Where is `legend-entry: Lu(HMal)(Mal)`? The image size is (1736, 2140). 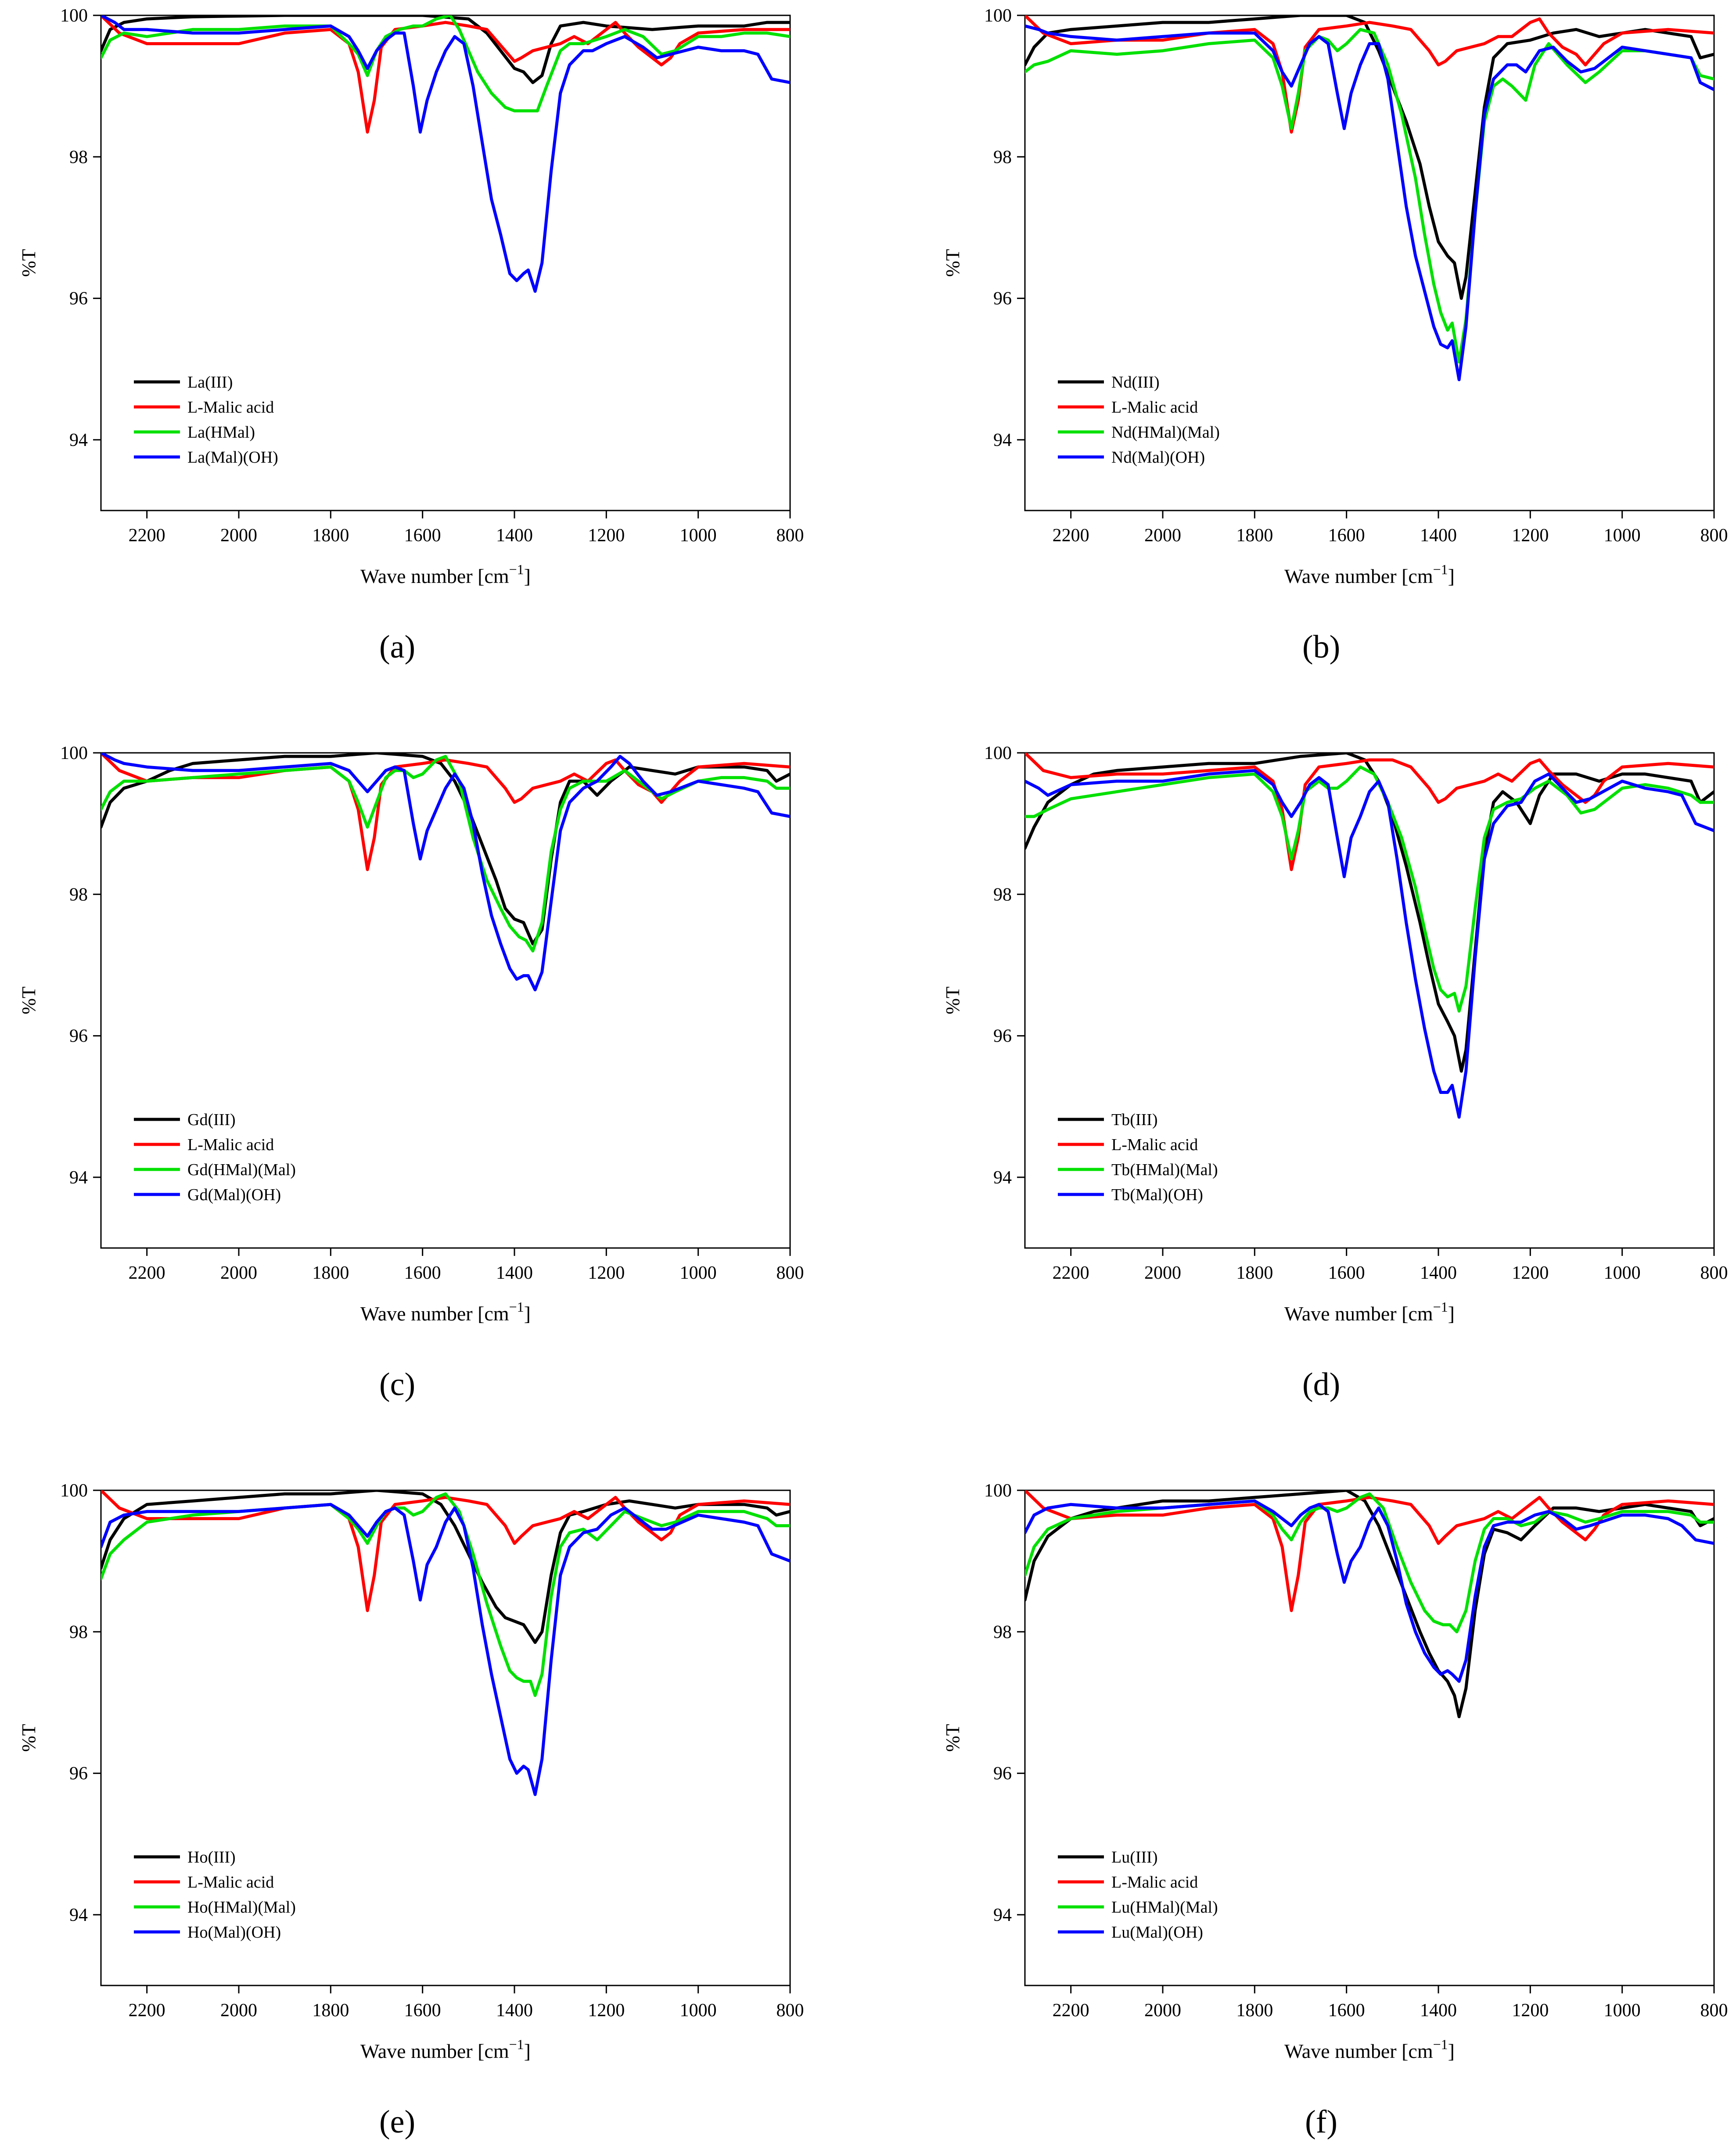
legend-entry: Lu(HMal)(Mal) is located at coordinates (1164, 1907).